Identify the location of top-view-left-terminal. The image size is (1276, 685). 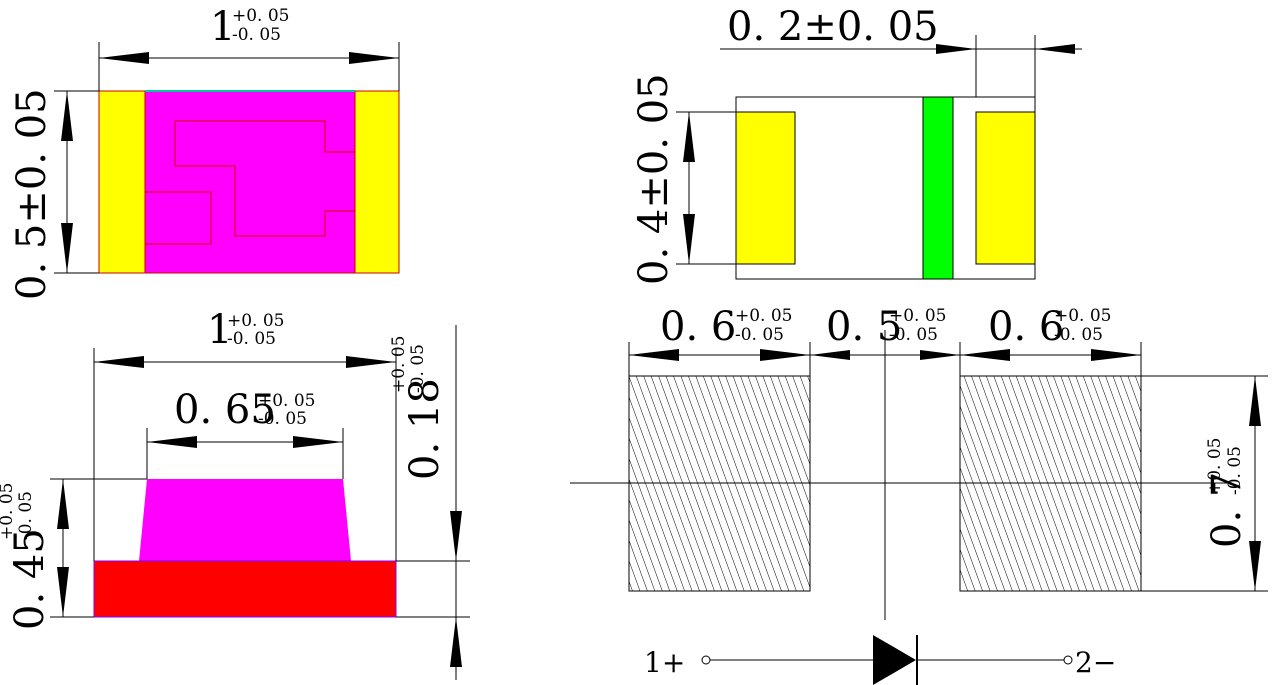
(122, 182).